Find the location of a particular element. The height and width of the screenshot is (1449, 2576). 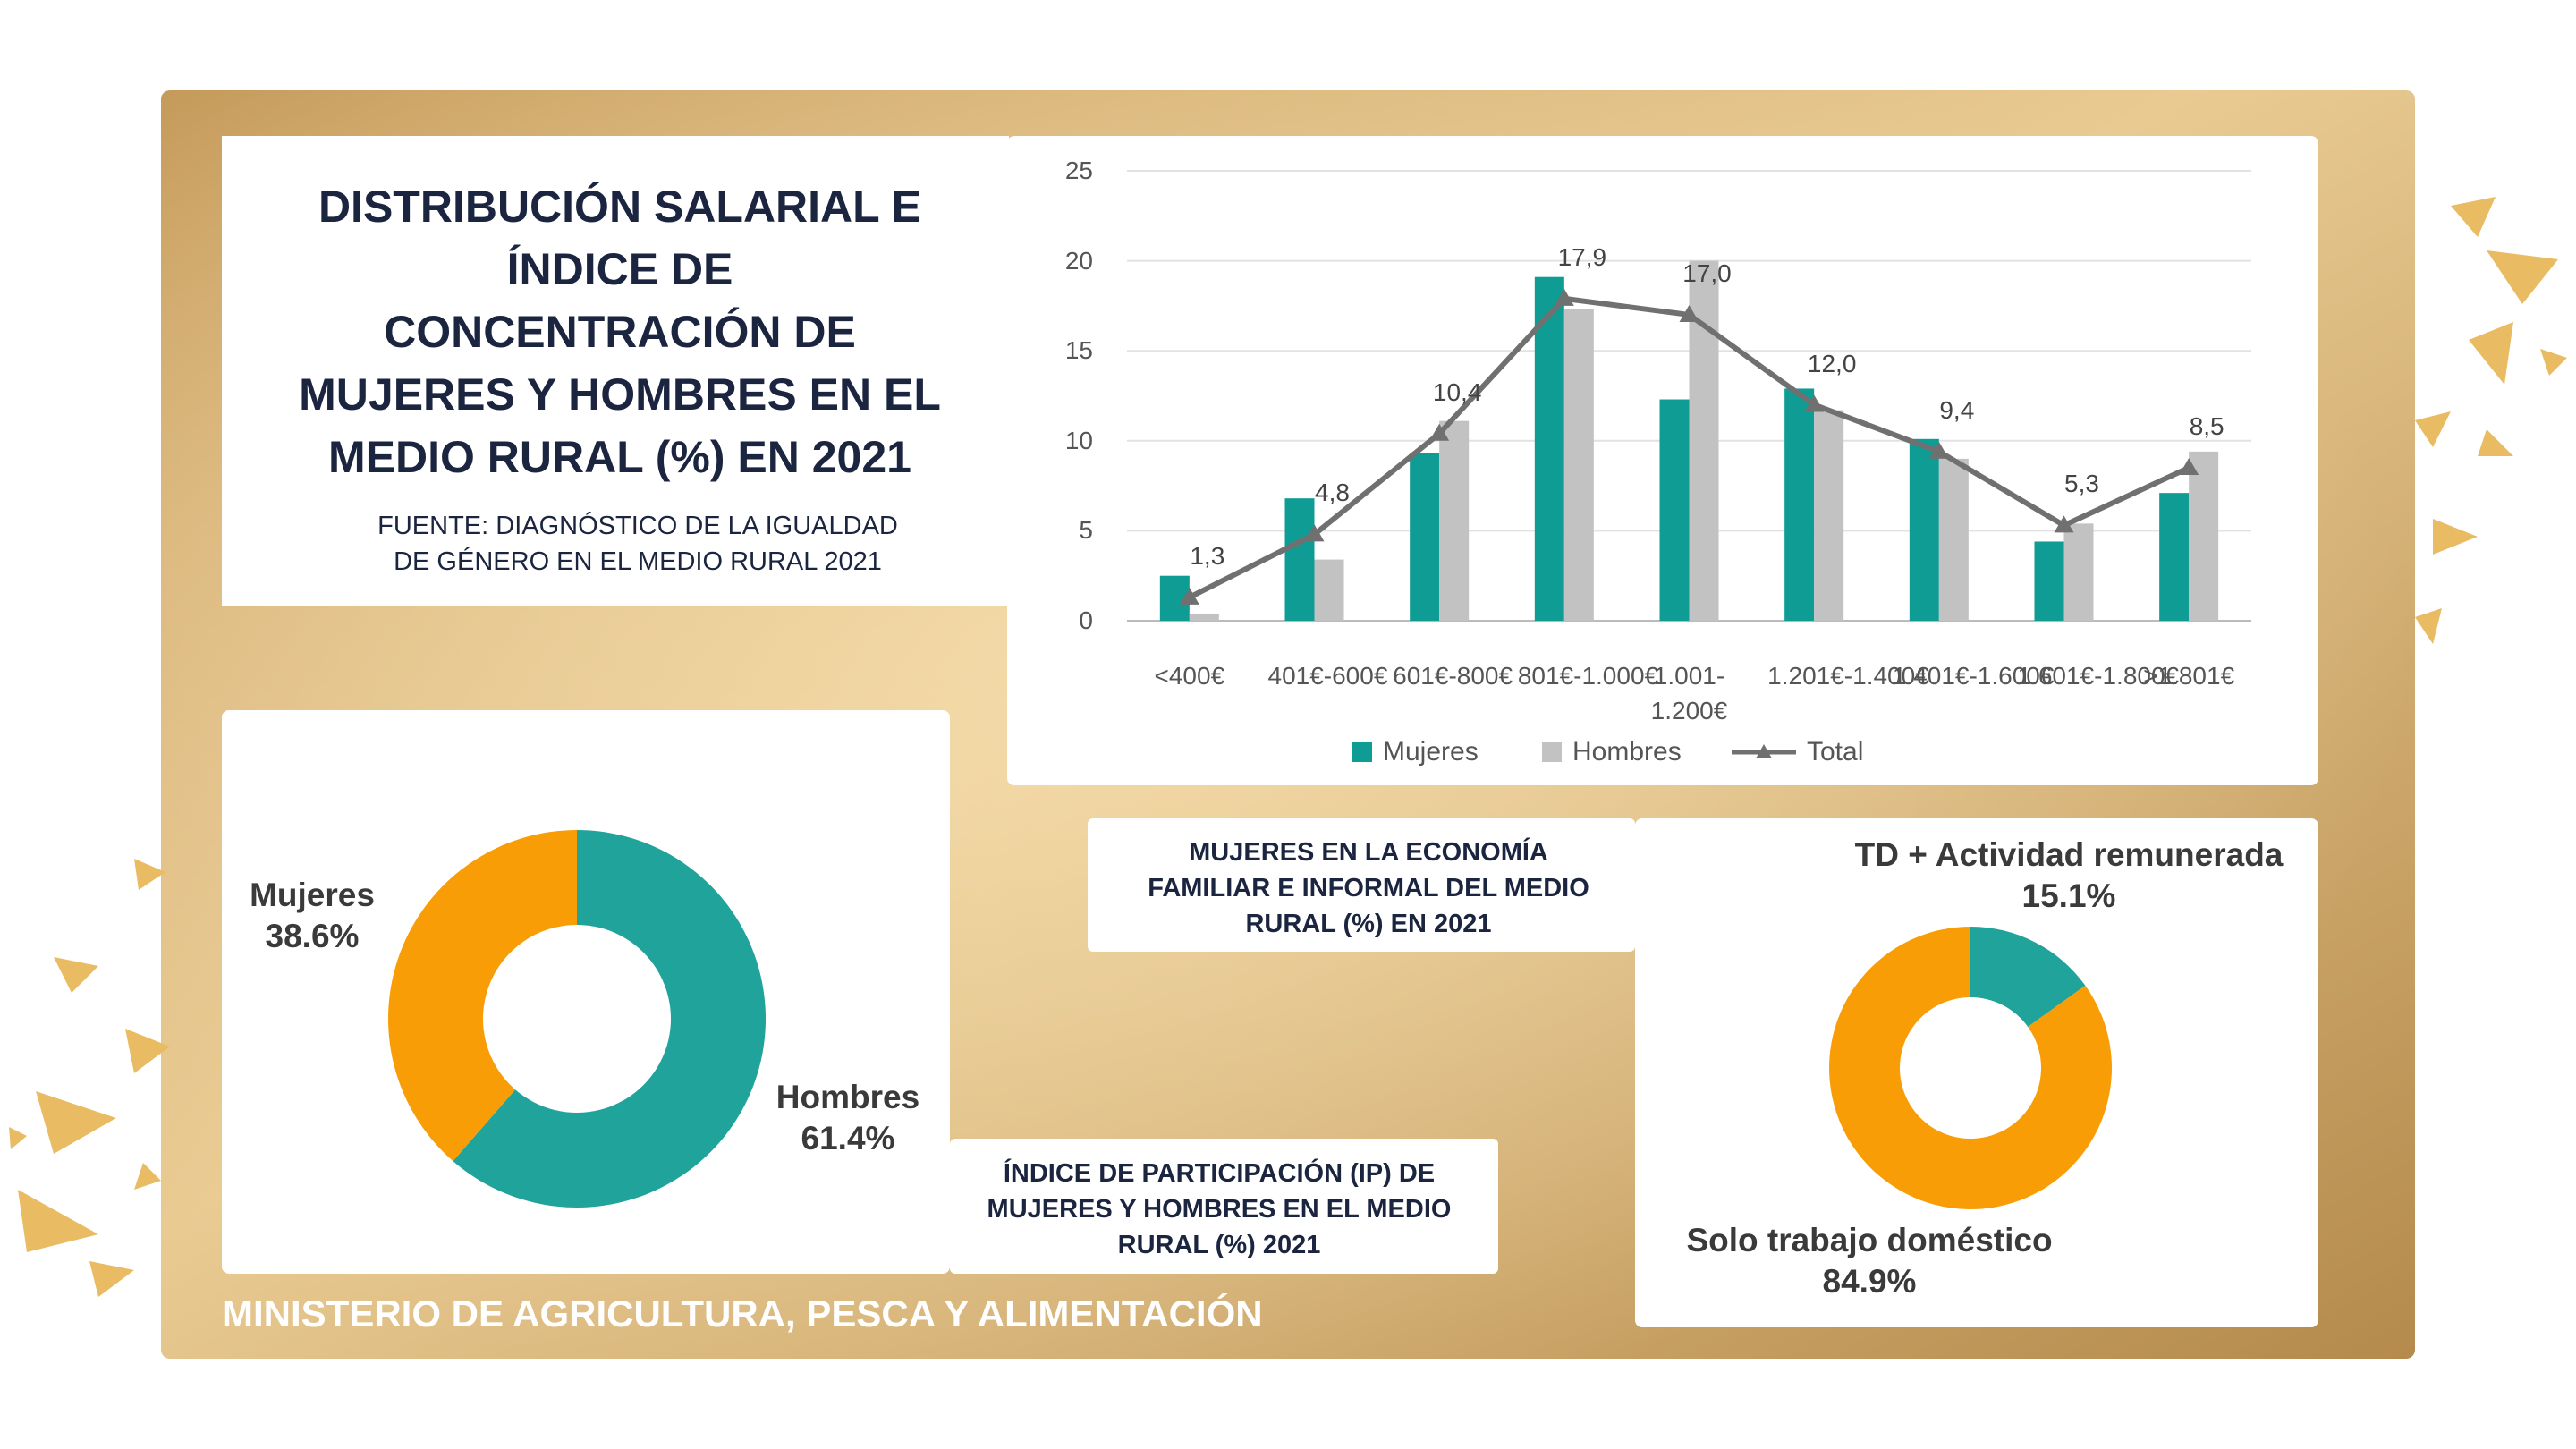

y-tick-label: 25 is located at coordinates (1078, 170).